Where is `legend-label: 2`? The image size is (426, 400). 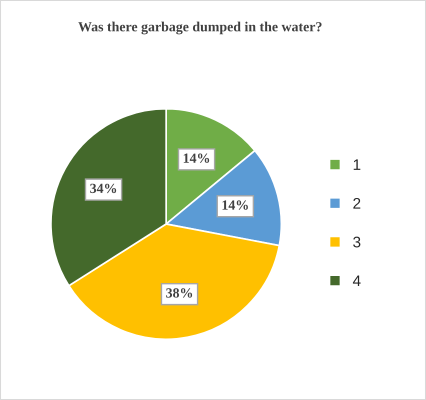 legend-label: 2 is located at coordinates (356, 203).